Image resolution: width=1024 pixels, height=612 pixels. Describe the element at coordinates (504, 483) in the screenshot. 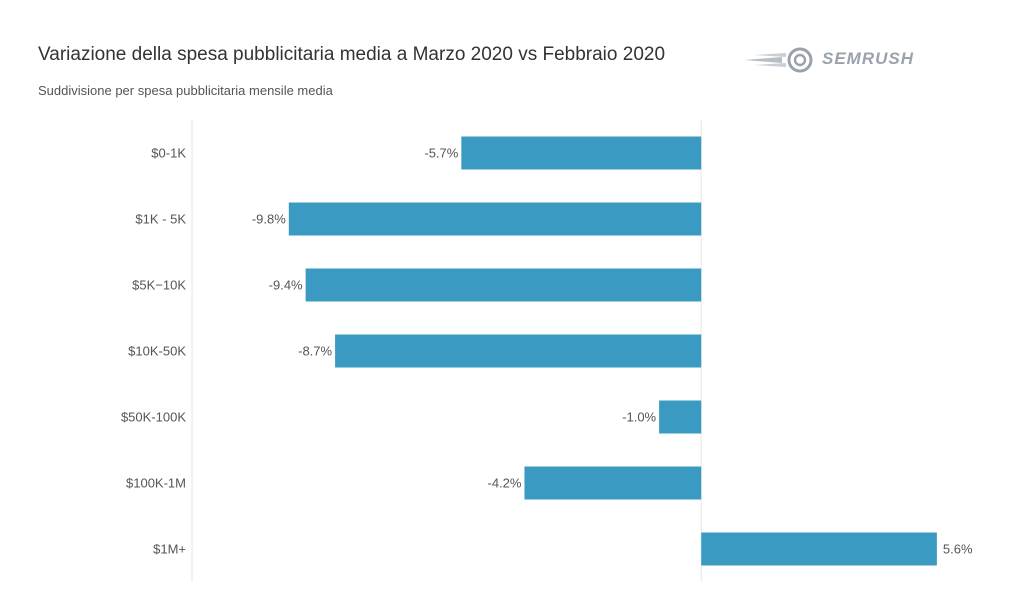

I see `data-label: -4.2%` at that location.